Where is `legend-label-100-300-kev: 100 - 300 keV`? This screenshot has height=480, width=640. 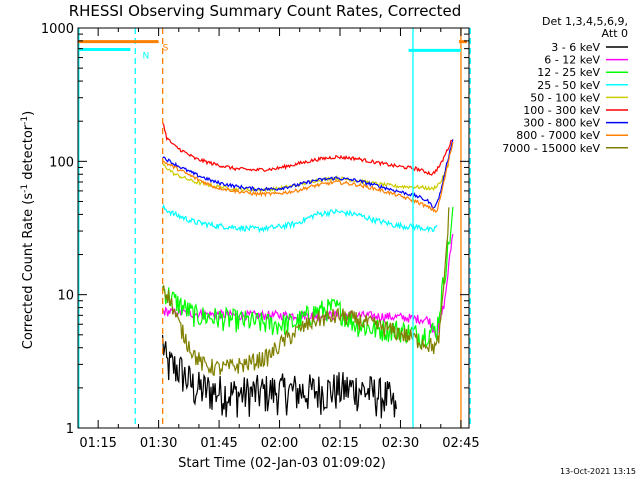 legend-label-100-300-kev: 100 - 300 keV is located at coordinates (561, 110).